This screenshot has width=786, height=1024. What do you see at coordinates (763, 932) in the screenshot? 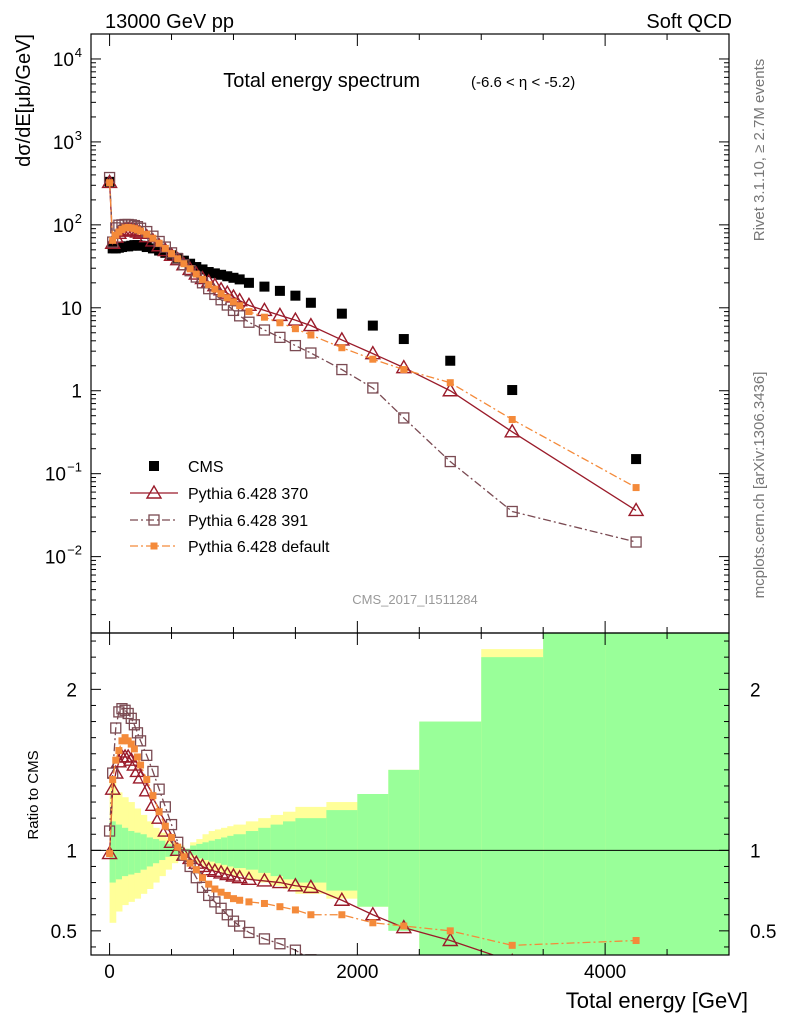
I see `ratio-tick-label-right: 0.5` at bounding box center [763, 932].